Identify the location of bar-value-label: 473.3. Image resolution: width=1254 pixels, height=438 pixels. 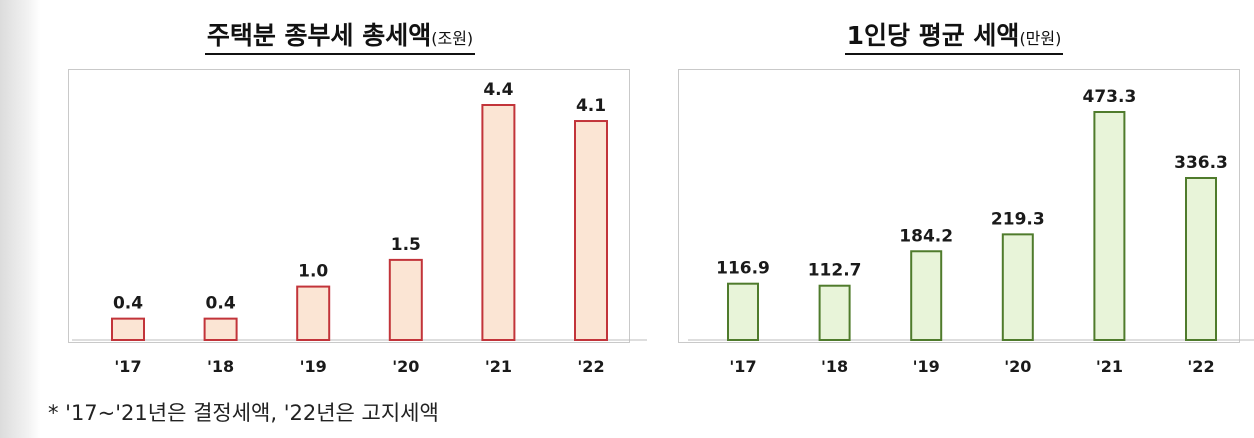
(1110, 97).